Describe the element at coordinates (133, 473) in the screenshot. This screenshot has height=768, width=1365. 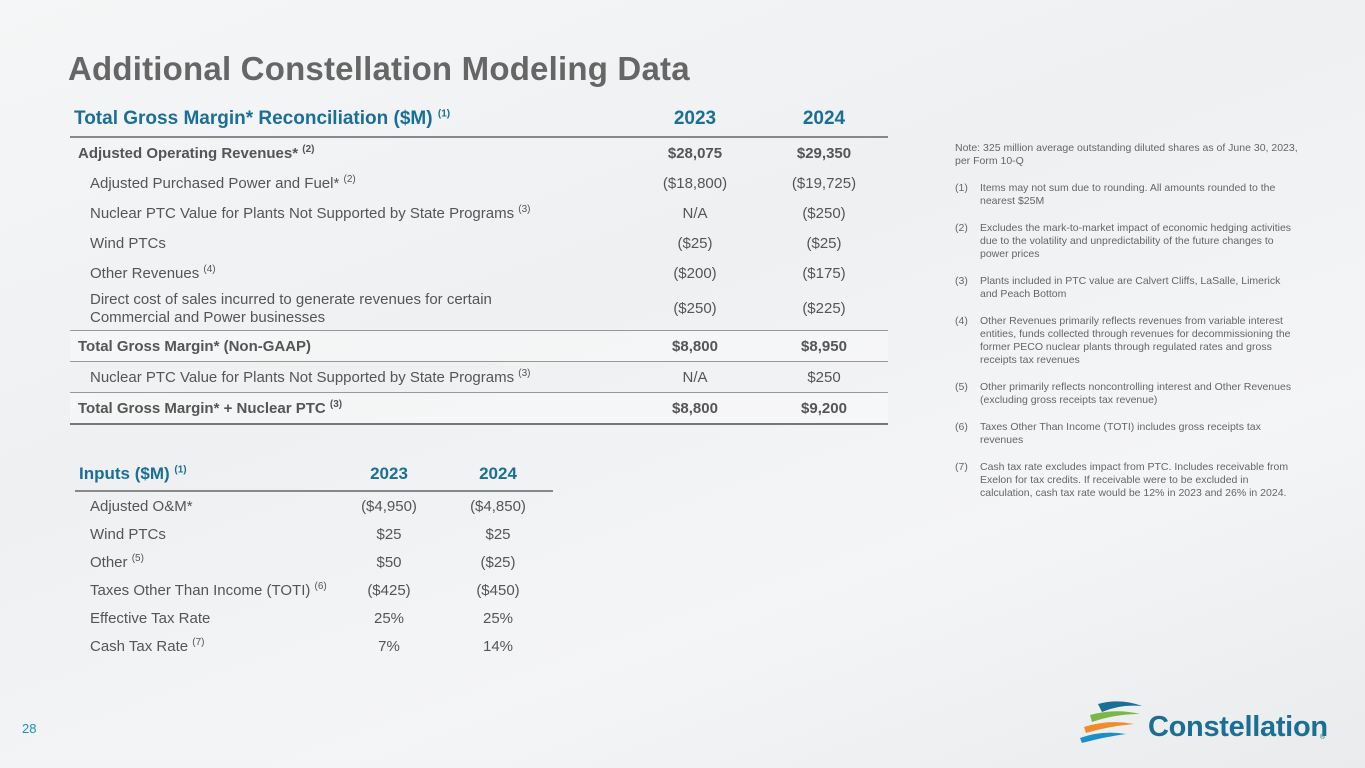
I see `table-title: Inputs ($M) (1)` at that location.